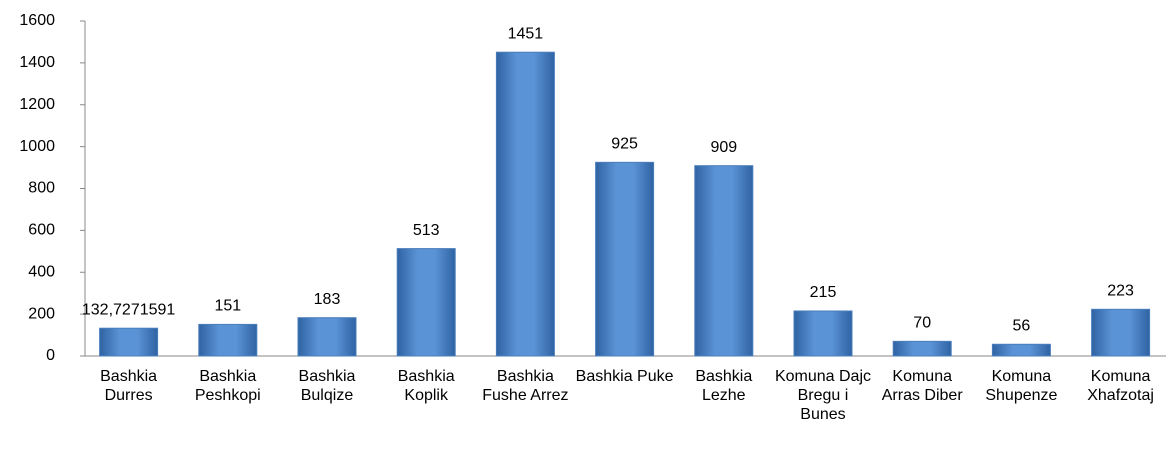 Image resolution: width=1168 pixels, height=463 pixels. What do you see at coordinates (1120, 291) in the screenshot?
I see `data-label: 223` at bounding box center [1120, 291].